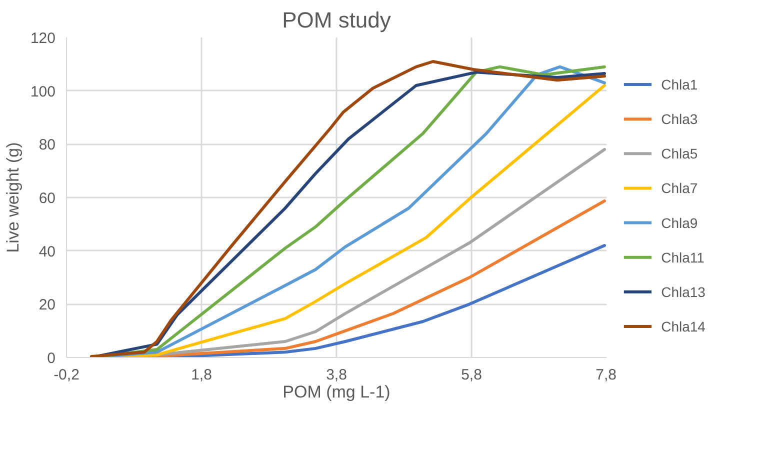 The image size is (774, 462). I want to click on y-tick-label: 0, so click(51, 358).